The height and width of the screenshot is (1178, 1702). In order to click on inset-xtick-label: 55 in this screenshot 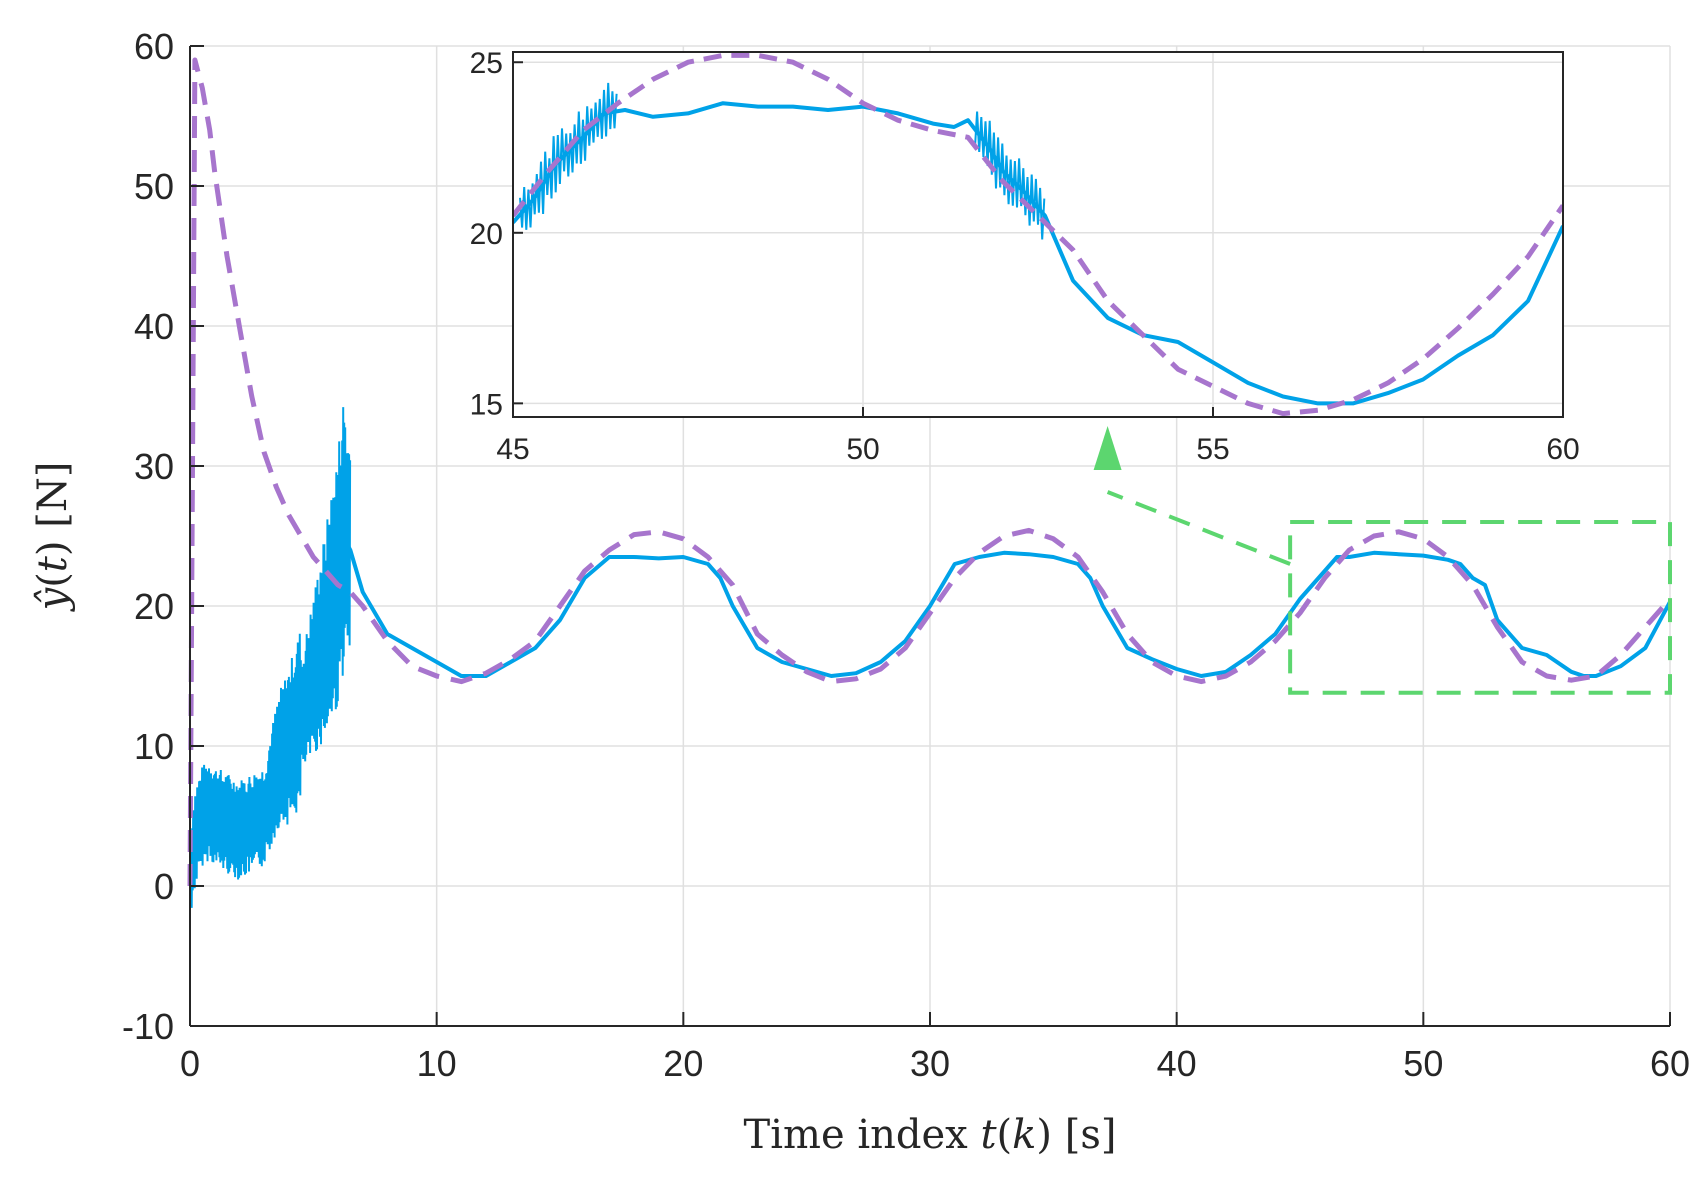, I will do `click(1212, 449)`.